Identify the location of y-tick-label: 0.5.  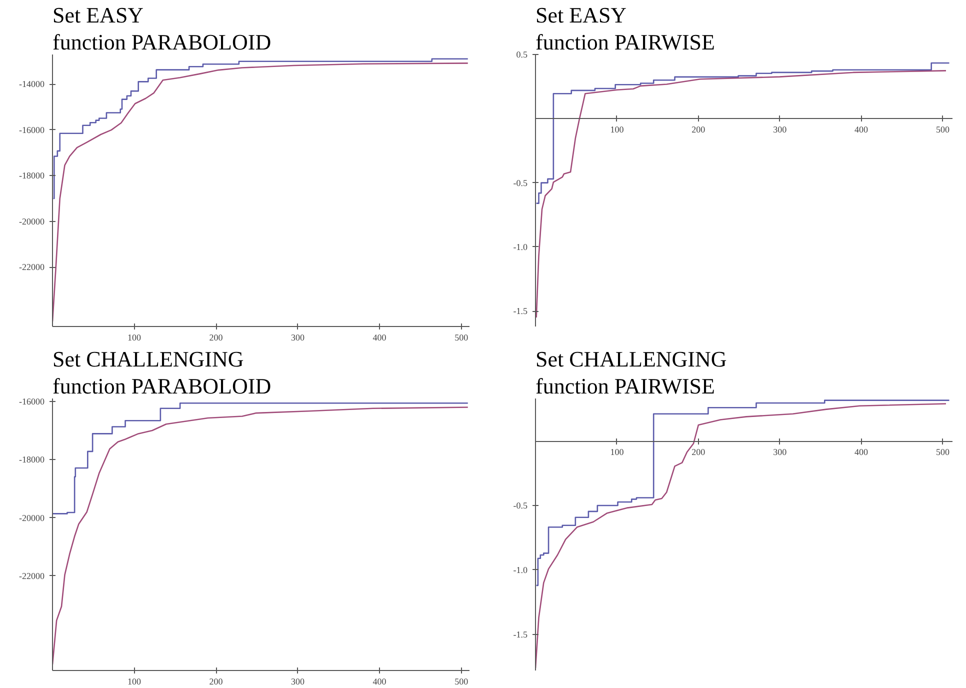
(522, 55).